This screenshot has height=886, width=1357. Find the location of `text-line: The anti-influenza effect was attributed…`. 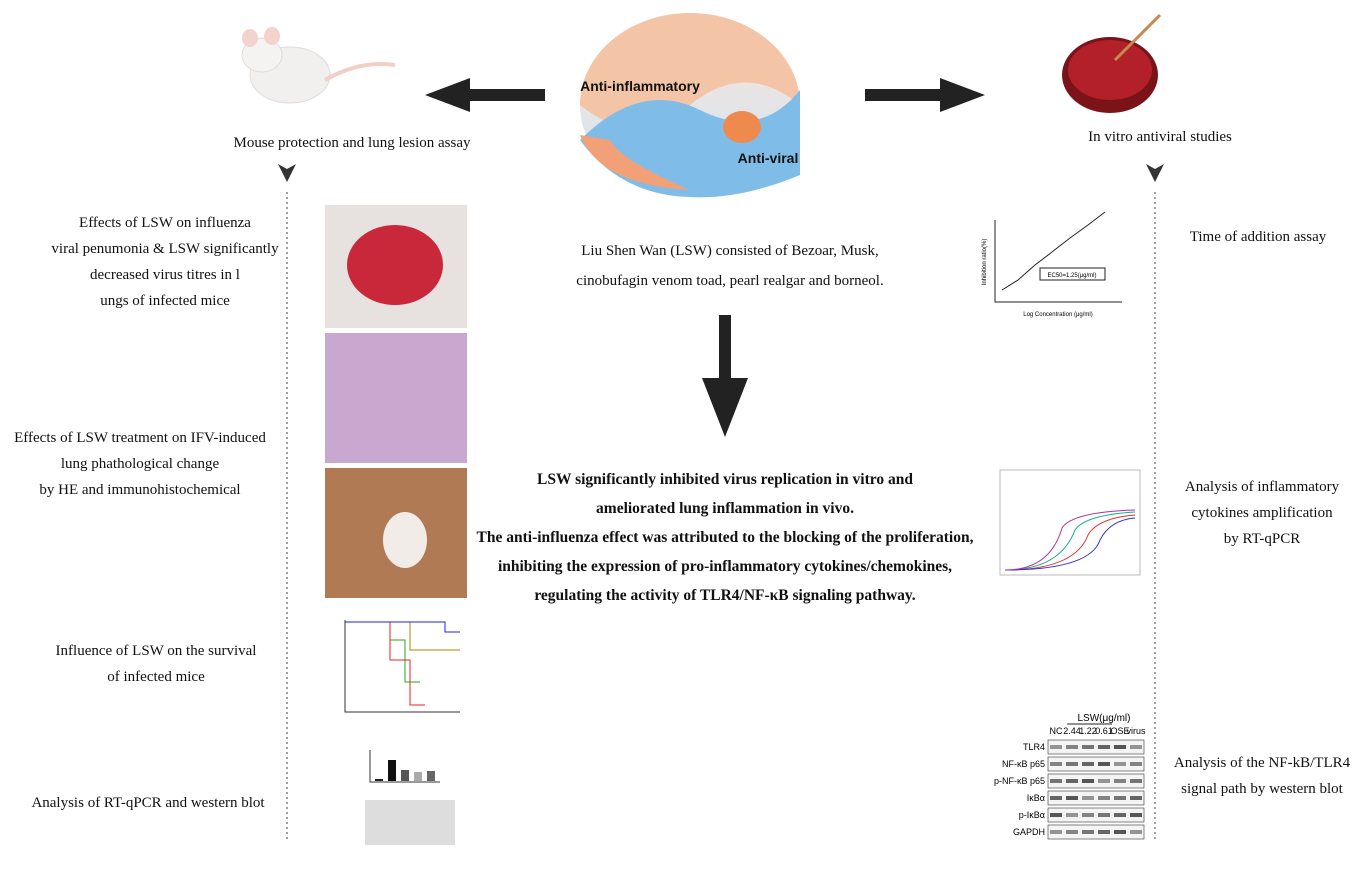

text-line: The anti-influenza effect was attributed… is located at coordinates (725, 537).